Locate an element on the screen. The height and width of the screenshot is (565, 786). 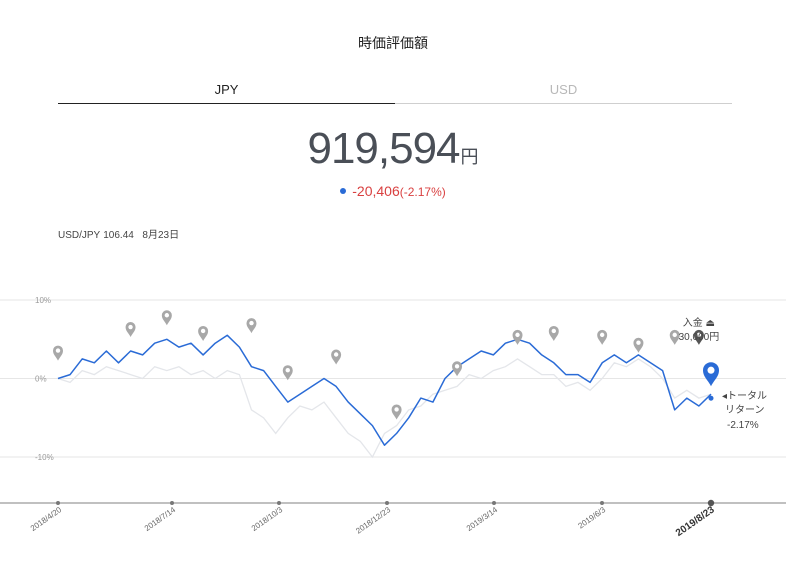
tab-jpy: JPY is located at coordinates (226, 93).